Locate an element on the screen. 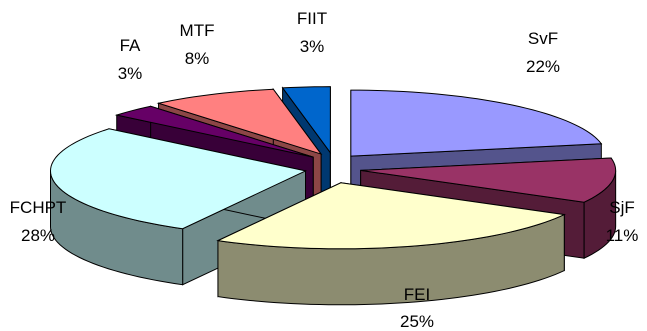  pie-label-fei-name: FEI is located at coordinates (417, 294).